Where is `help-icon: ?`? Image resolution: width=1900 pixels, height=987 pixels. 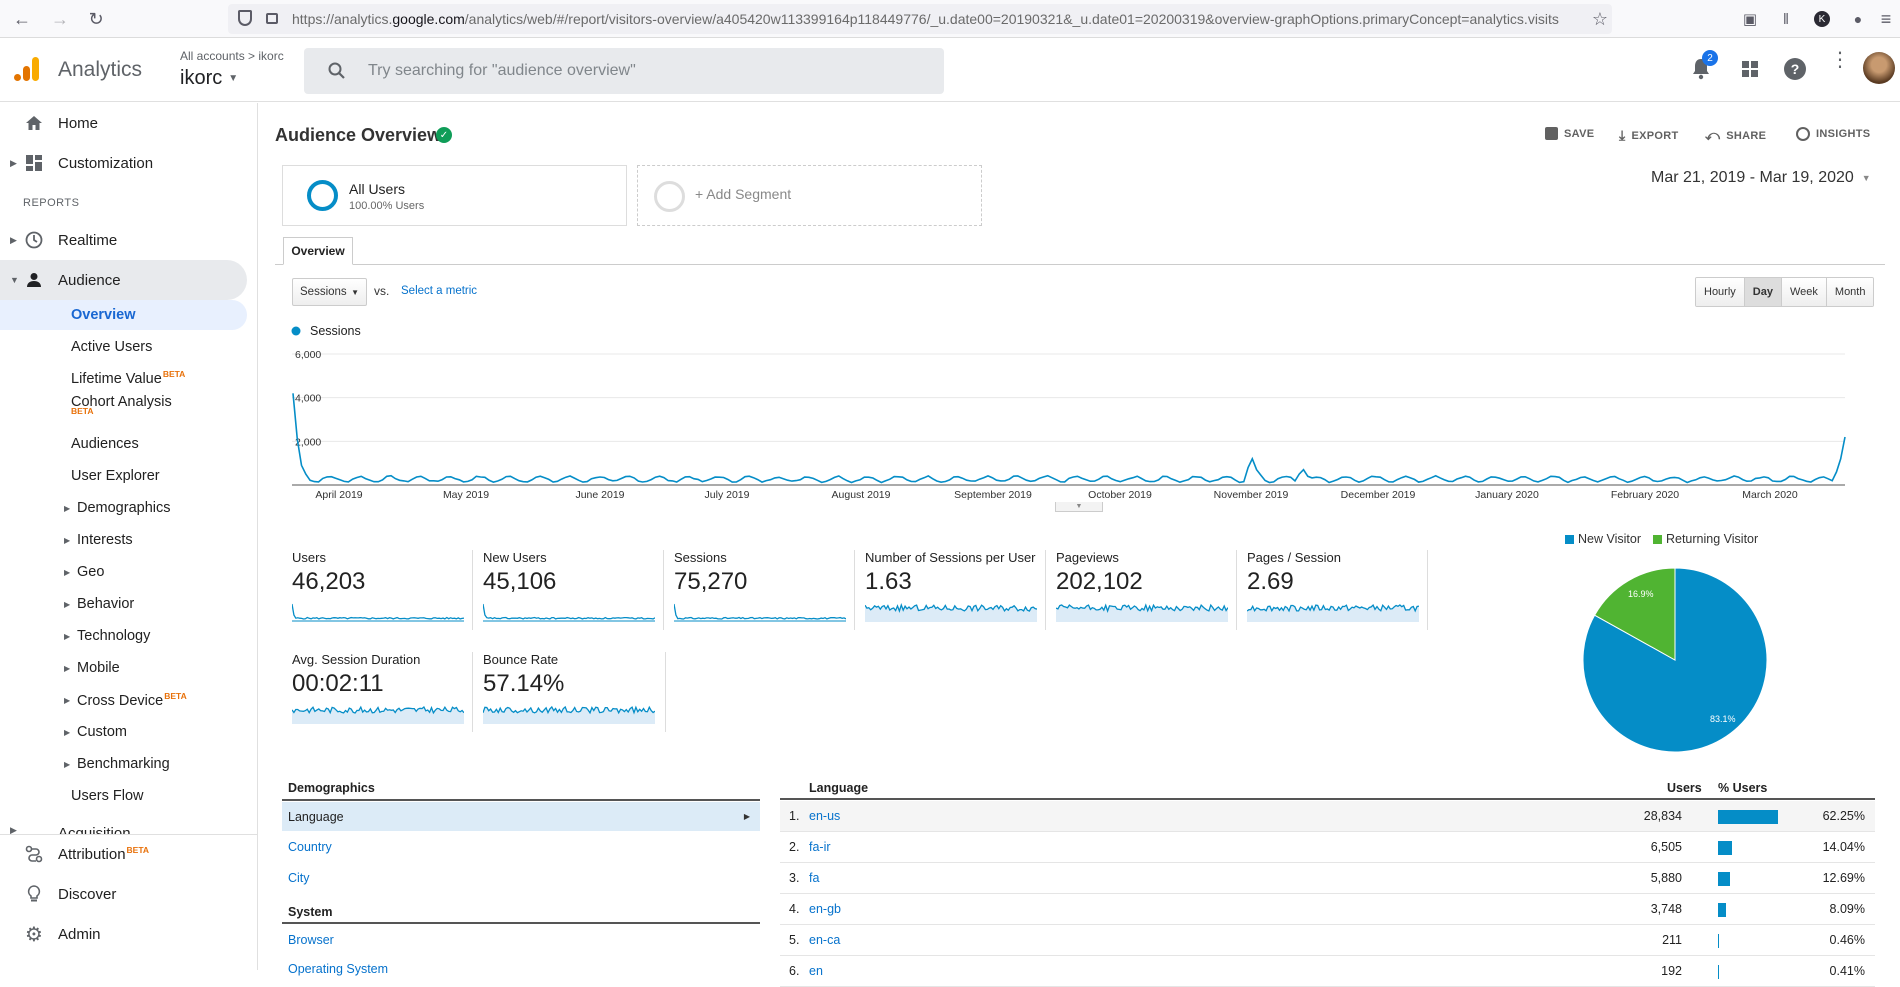 help-icon: ? is located at coordinates (1795, 69).